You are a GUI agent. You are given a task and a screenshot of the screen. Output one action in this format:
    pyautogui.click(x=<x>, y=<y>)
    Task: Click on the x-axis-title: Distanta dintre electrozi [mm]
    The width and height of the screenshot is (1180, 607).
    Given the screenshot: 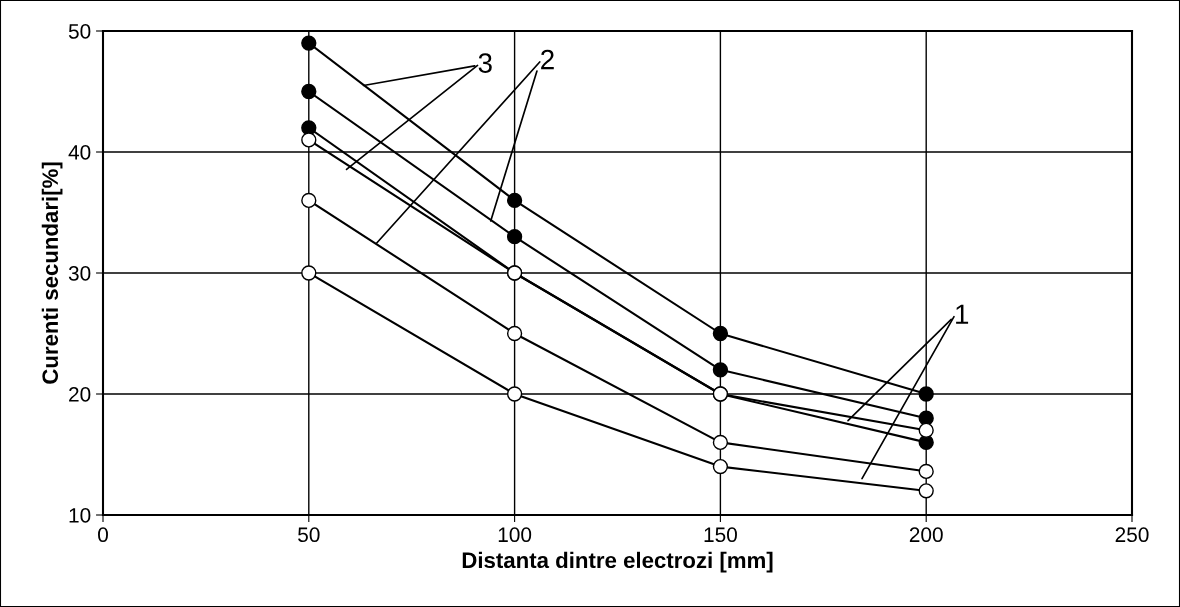 What is the action you would take?
    pyautogui.click(x=617, y=562)
    